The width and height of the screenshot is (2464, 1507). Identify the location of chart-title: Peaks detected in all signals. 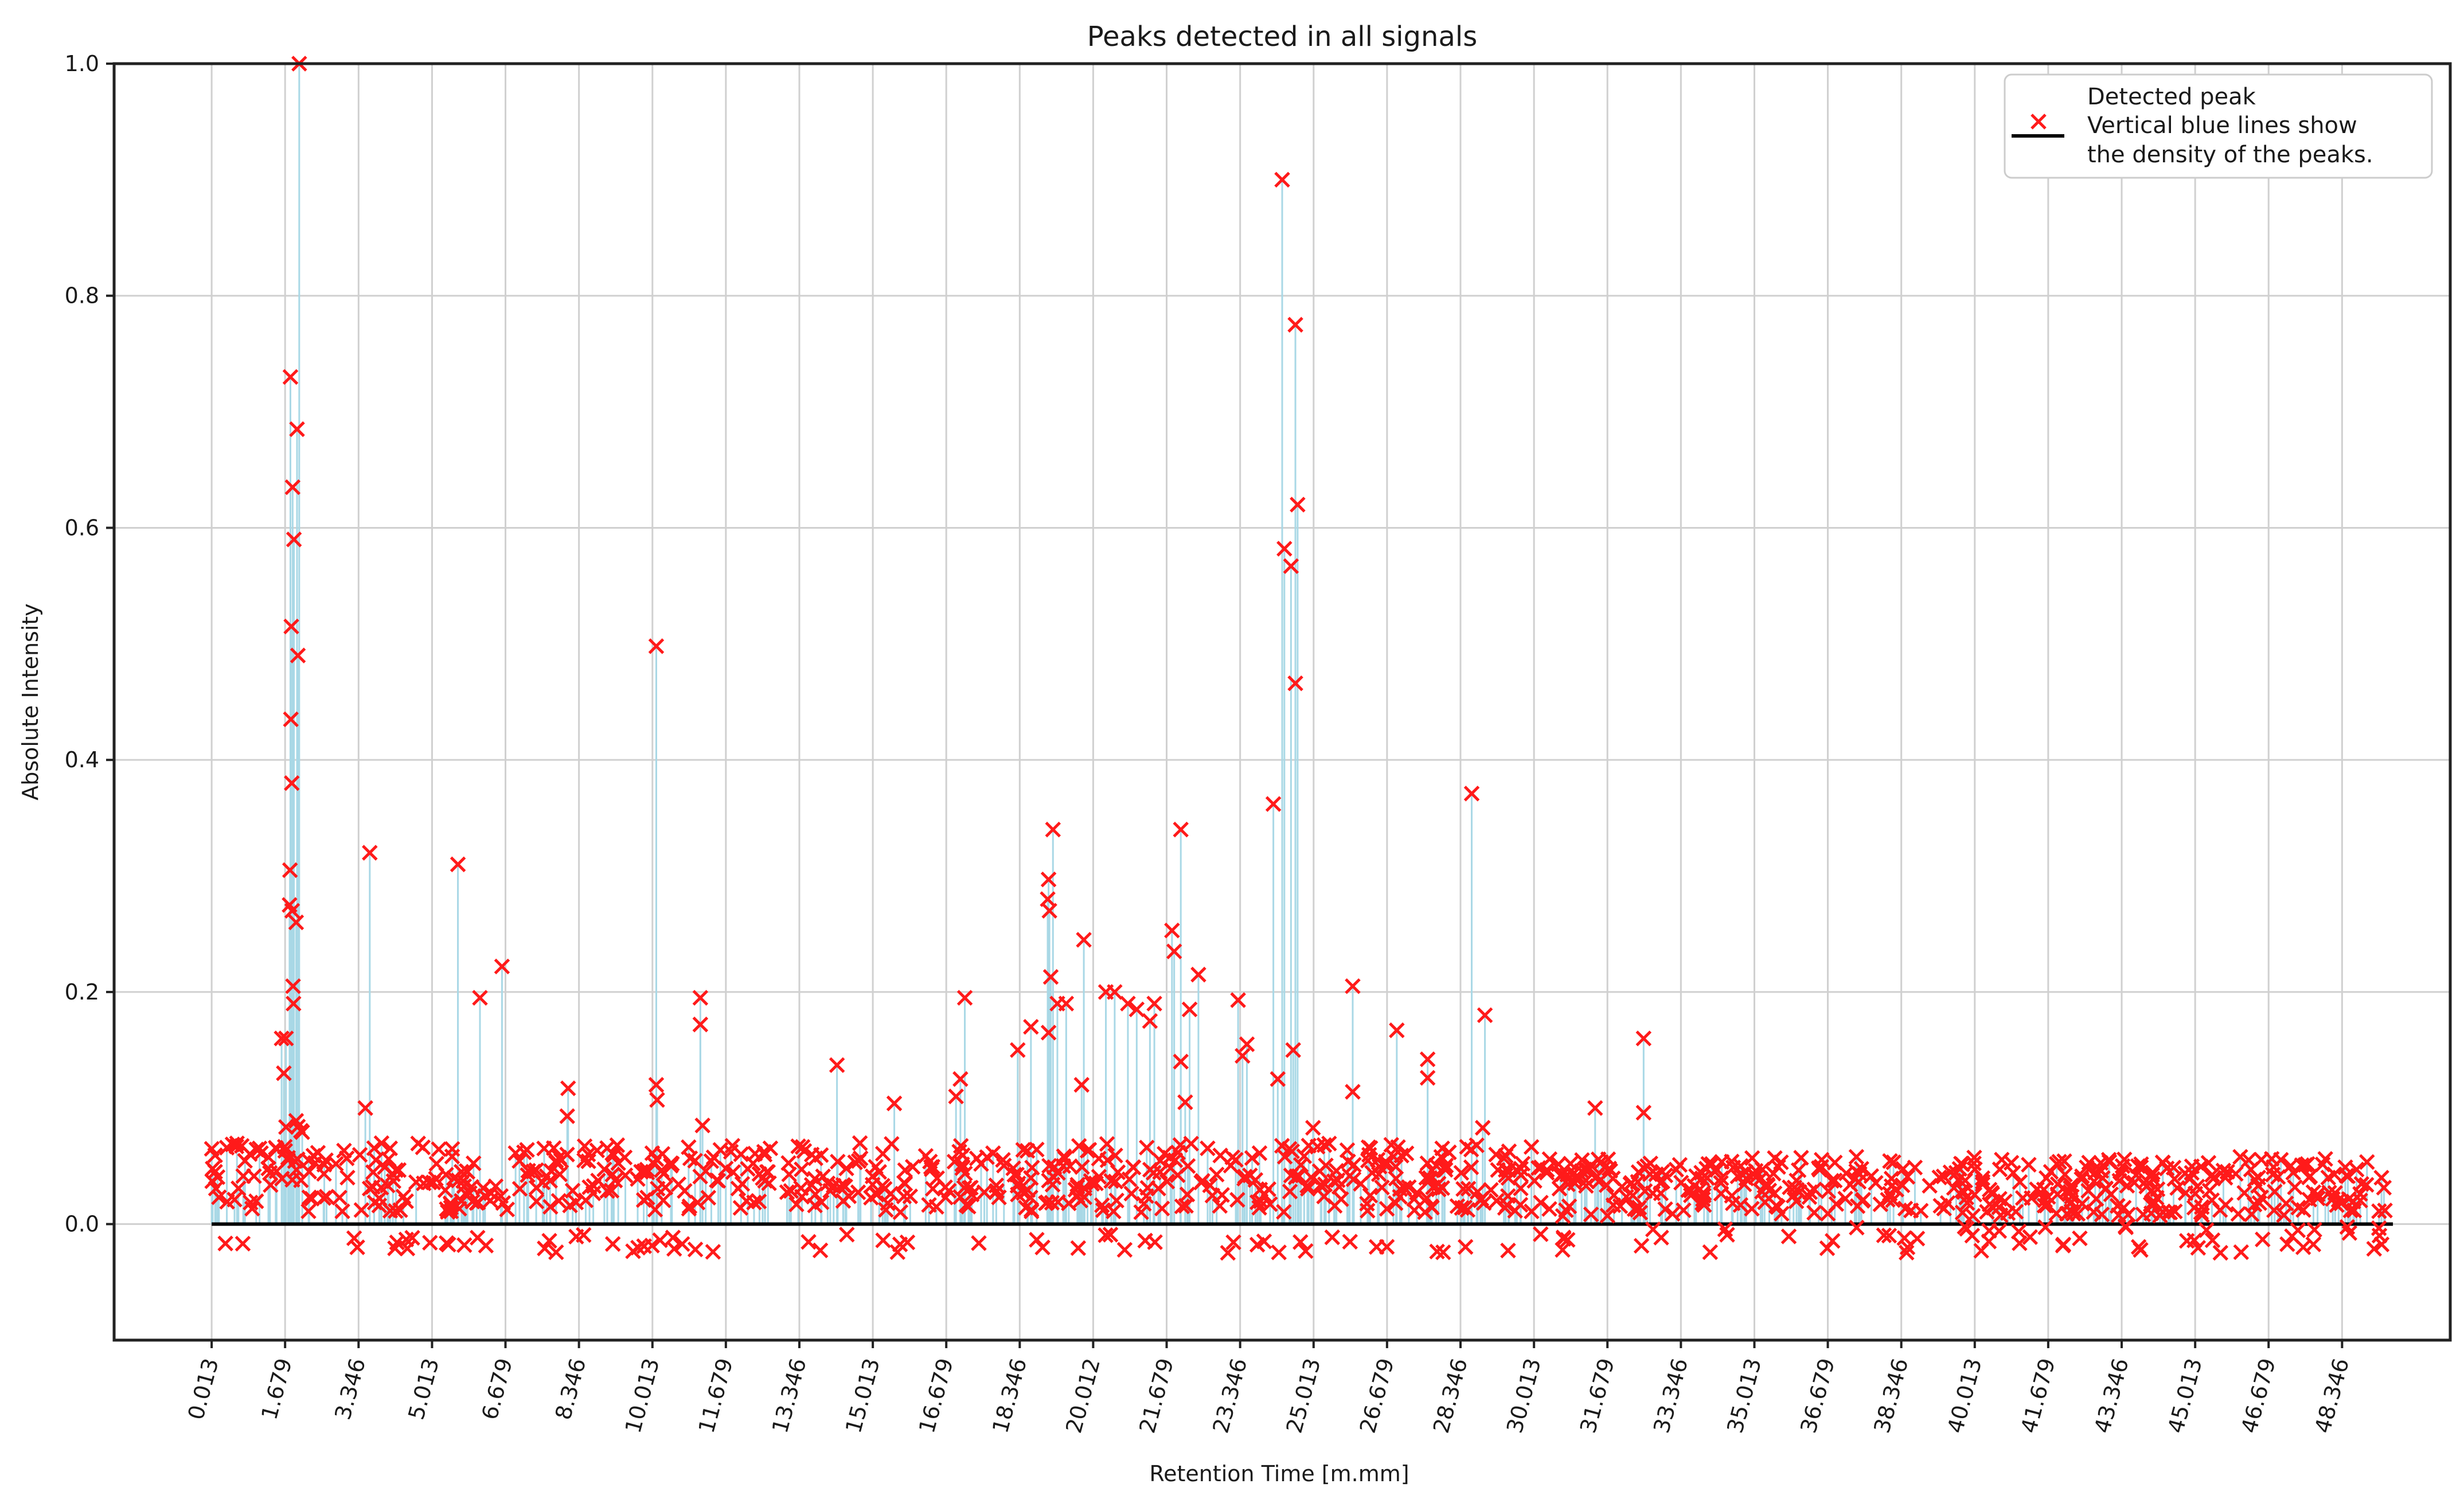
(1282, 37).